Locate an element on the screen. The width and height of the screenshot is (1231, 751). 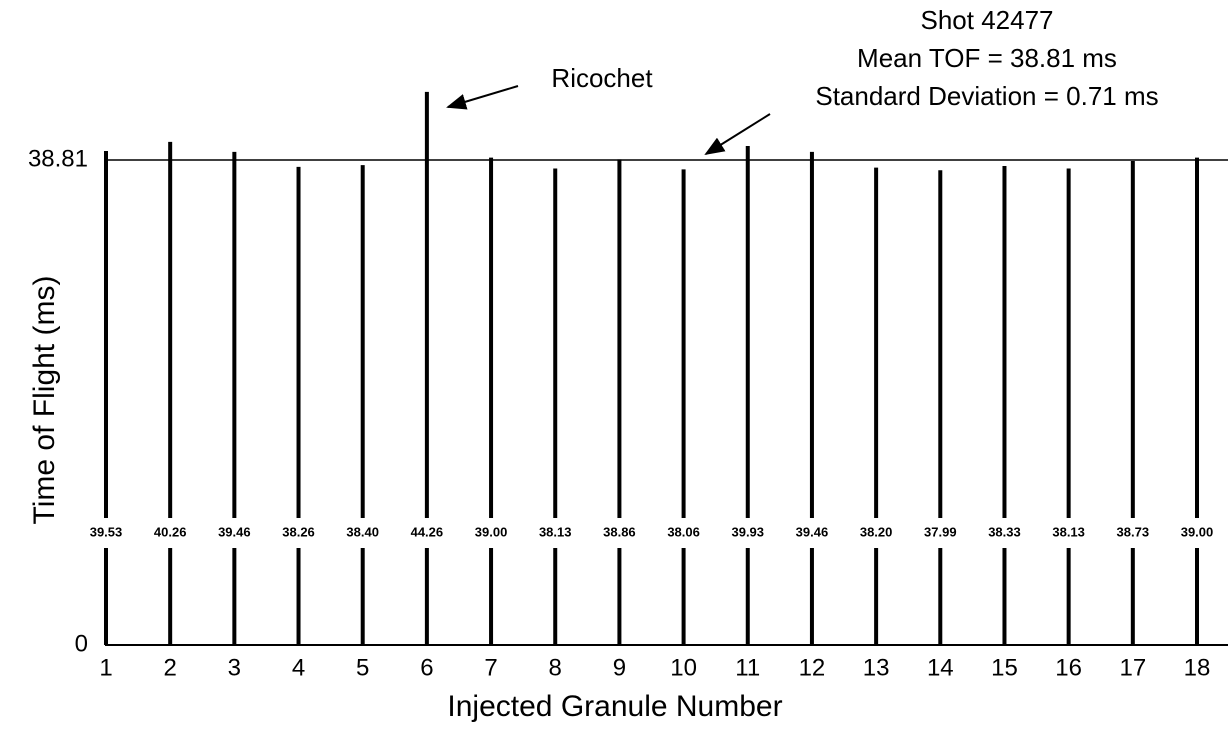
annotation: Ricochet is located at coordinates (602, 78).